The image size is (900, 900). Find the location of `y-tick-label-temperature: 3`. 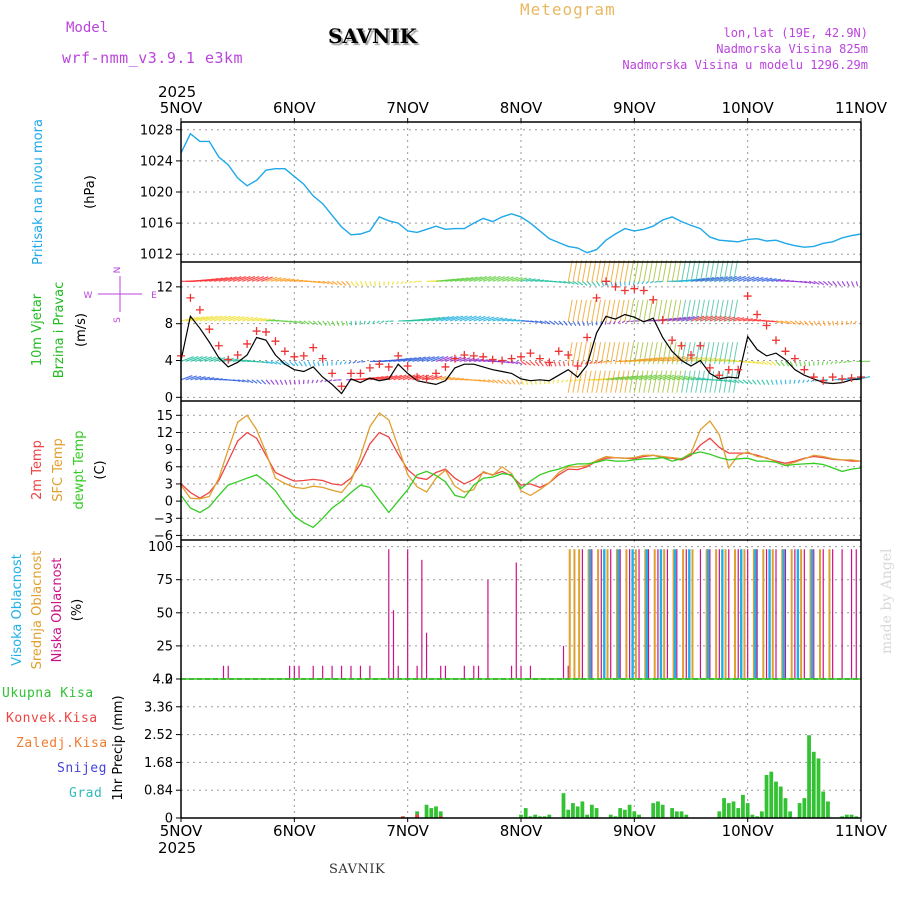

y-tick-label-temperature: 3 is located at coordinates (169, 484).